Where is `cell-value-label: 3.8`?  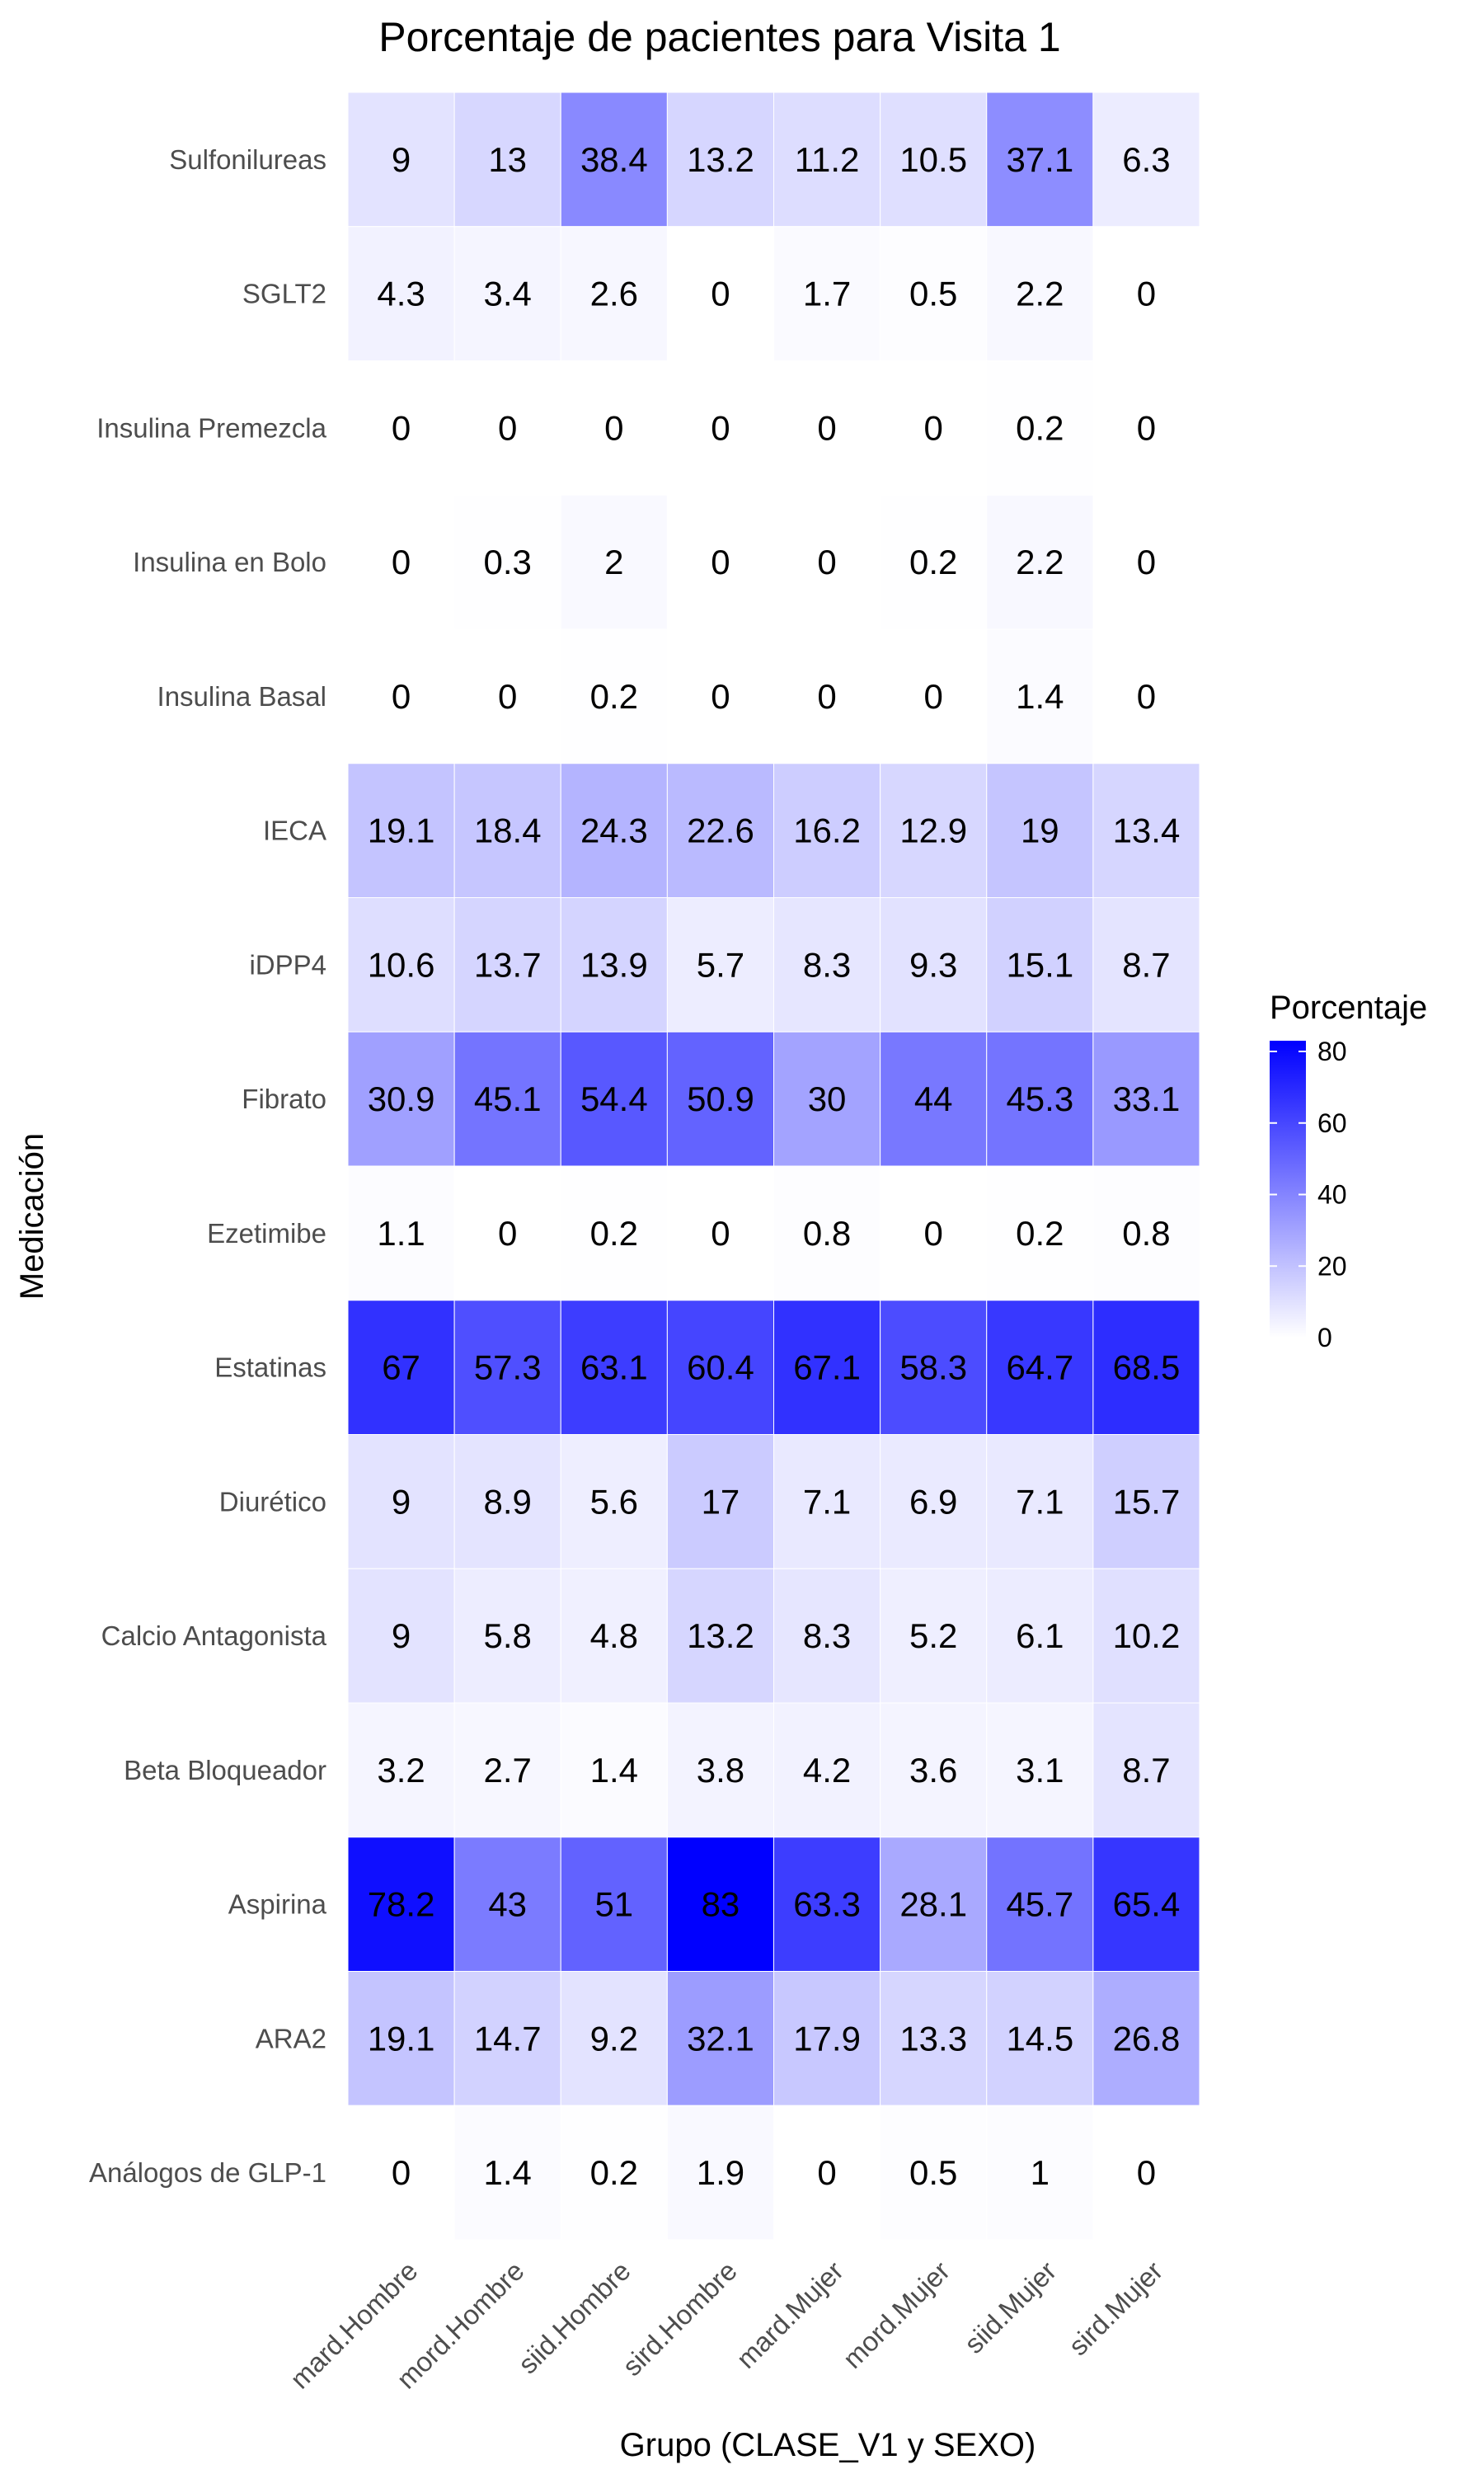 cell-value-label: 3.8 is located at coordinates (720, 1770).